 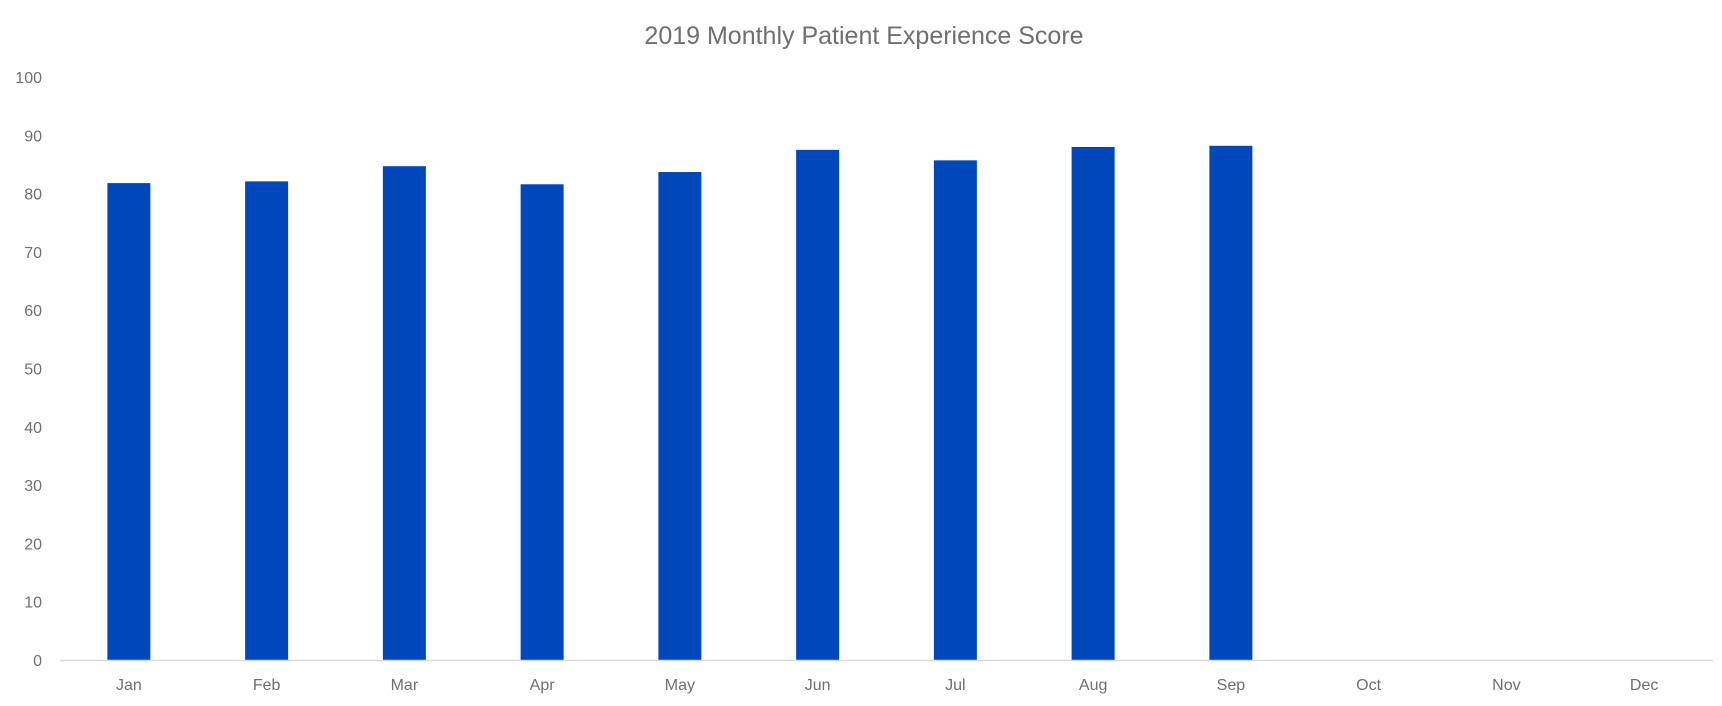 I want to click on bar-jul, so click(x=955, y=410).